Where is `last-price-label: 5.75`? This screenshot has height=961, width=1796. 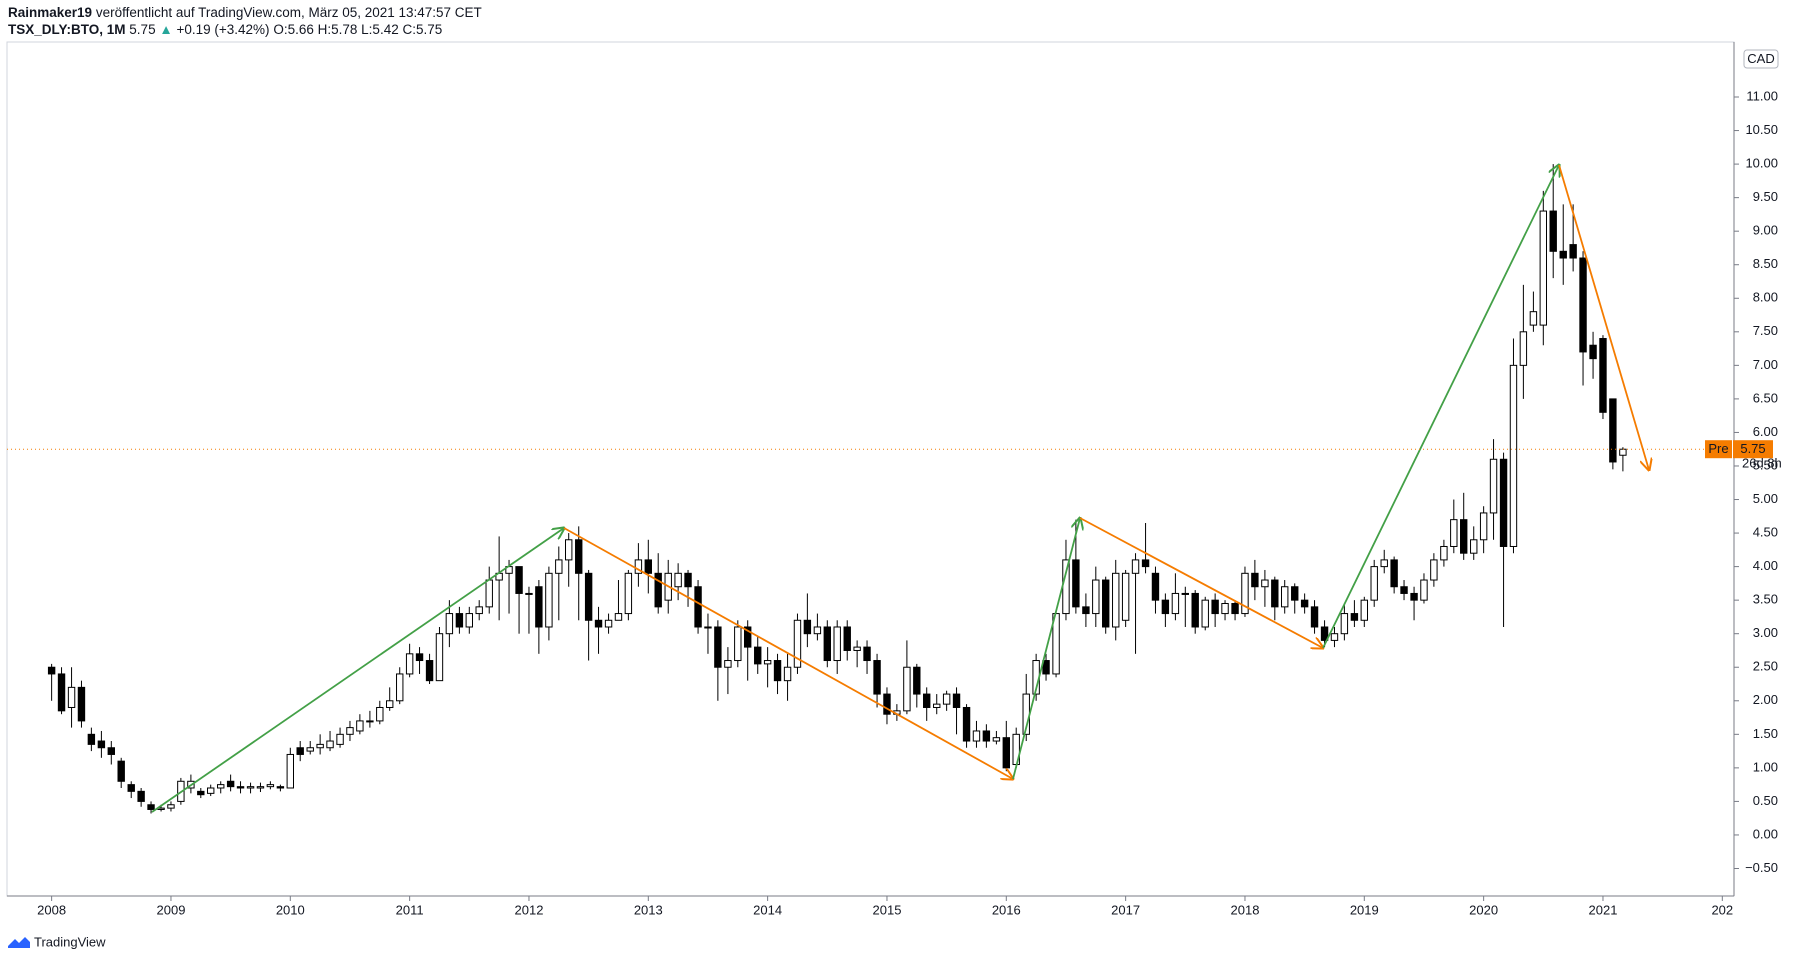 last-price-label: 5.75 is located at coordinates (1752, 448).